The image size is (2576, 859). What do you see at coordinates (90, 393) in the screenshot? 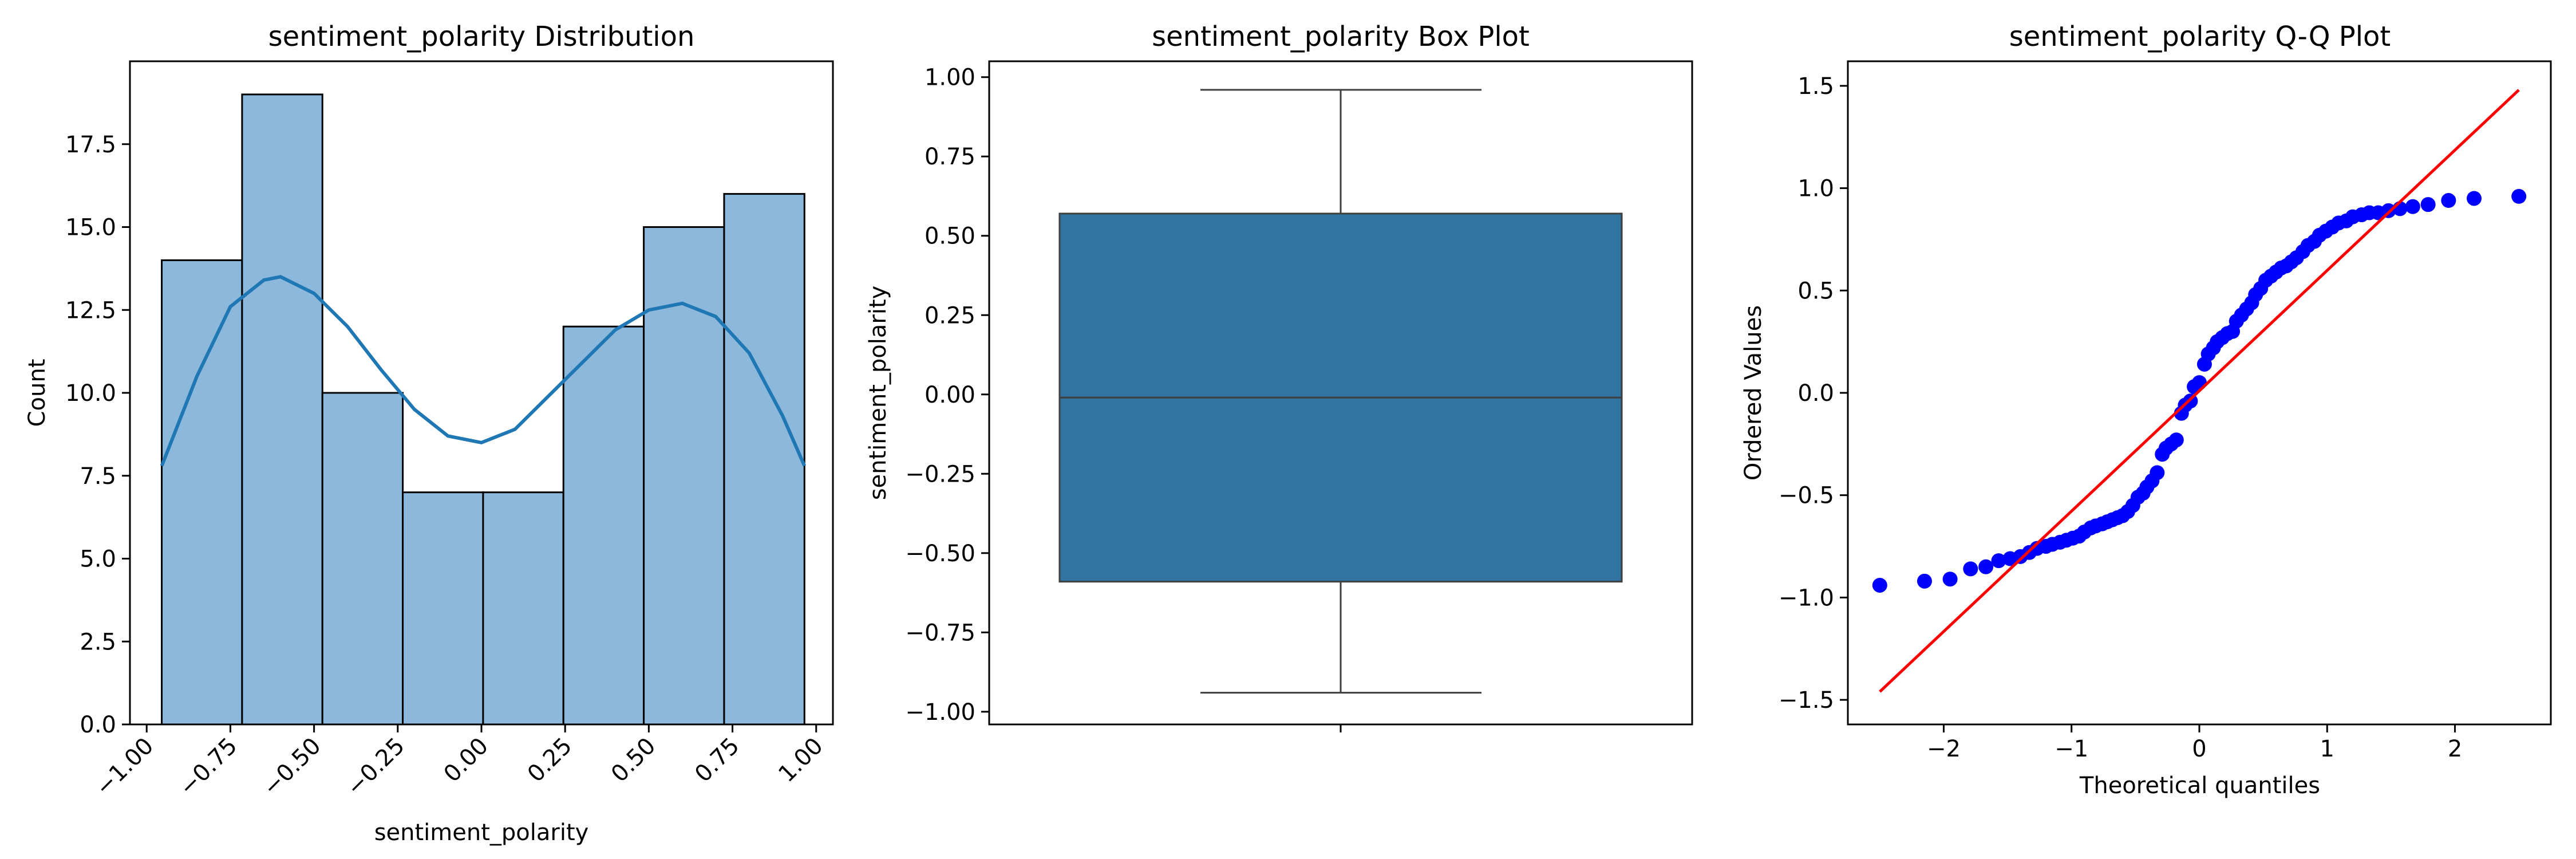
I see `histogram-y-tick-label: 10.0` at bounding box center [90, 393].